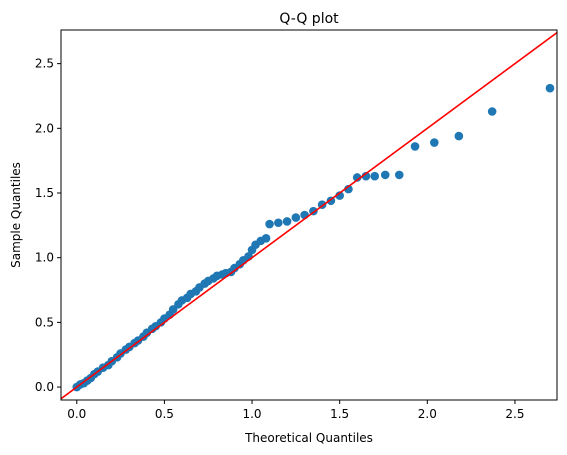 This screenshot has height=455, width=567. I want to click on x-axis-ticks: 0.0 0.5 1.0 1.5 2.0 2.5, so click(295, 410).